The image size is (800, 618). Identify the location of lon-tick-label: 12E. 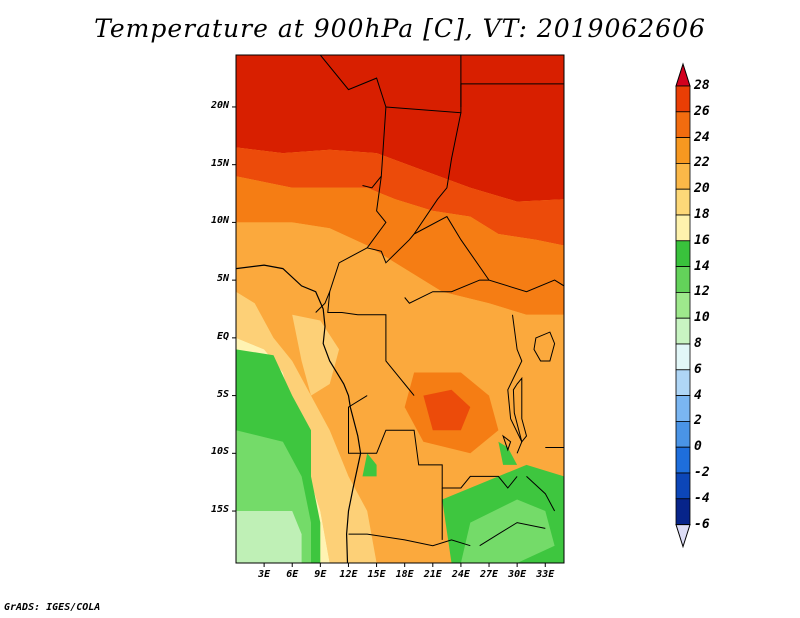
(348, 574).